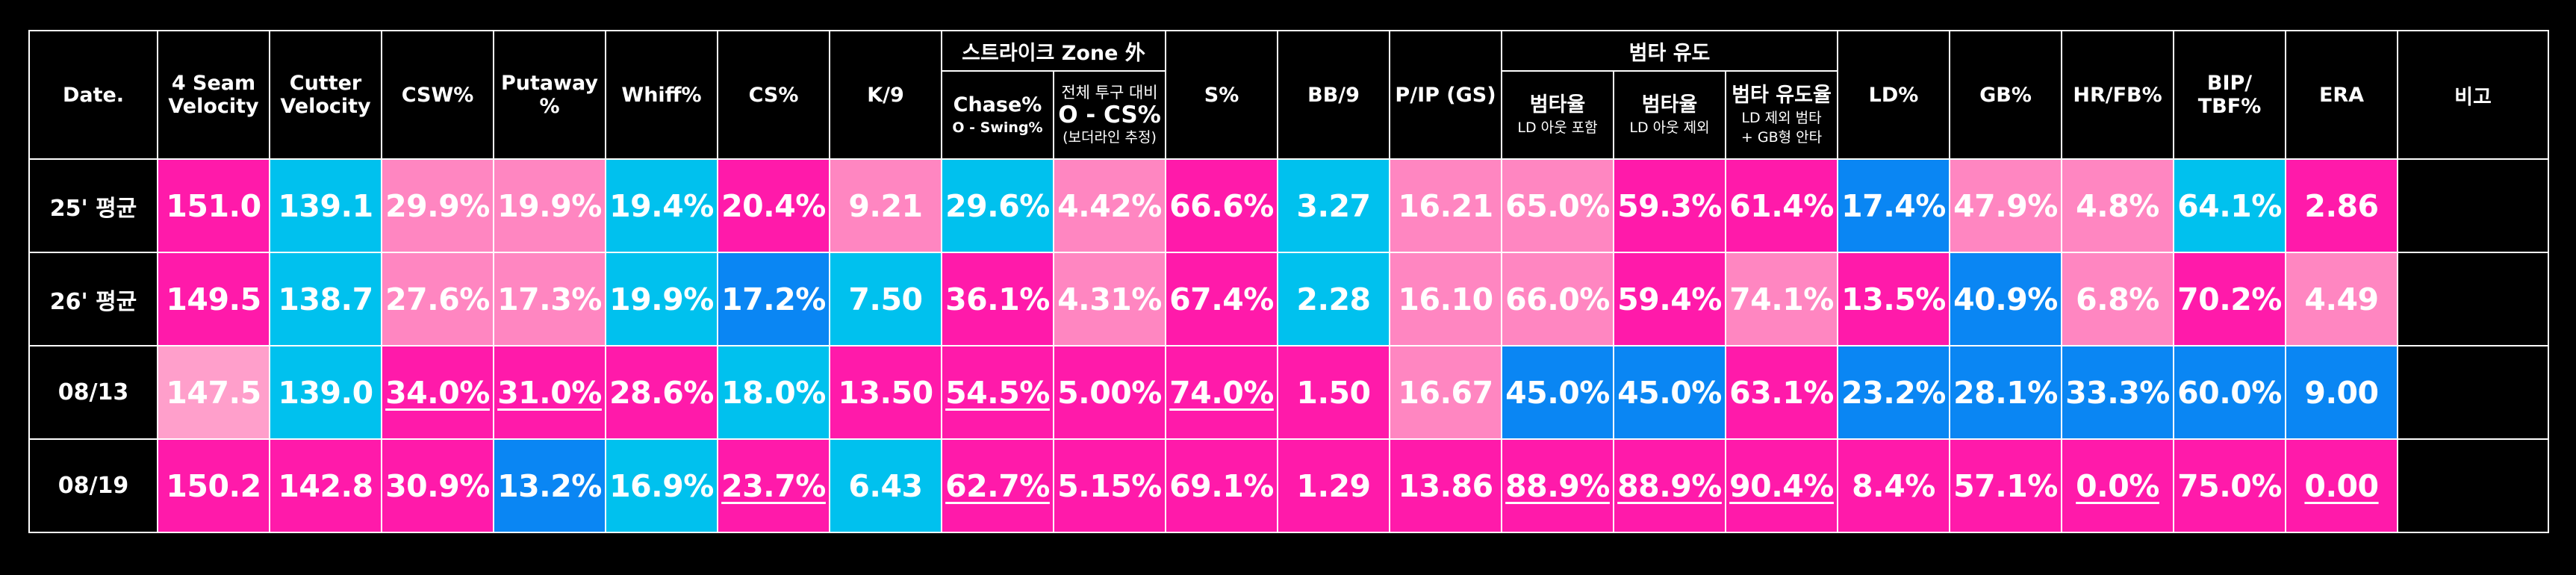 The width and height of the screenshot is (2576, 575). I want to click on stat-cell: 74.0%, so click(1222, 392).